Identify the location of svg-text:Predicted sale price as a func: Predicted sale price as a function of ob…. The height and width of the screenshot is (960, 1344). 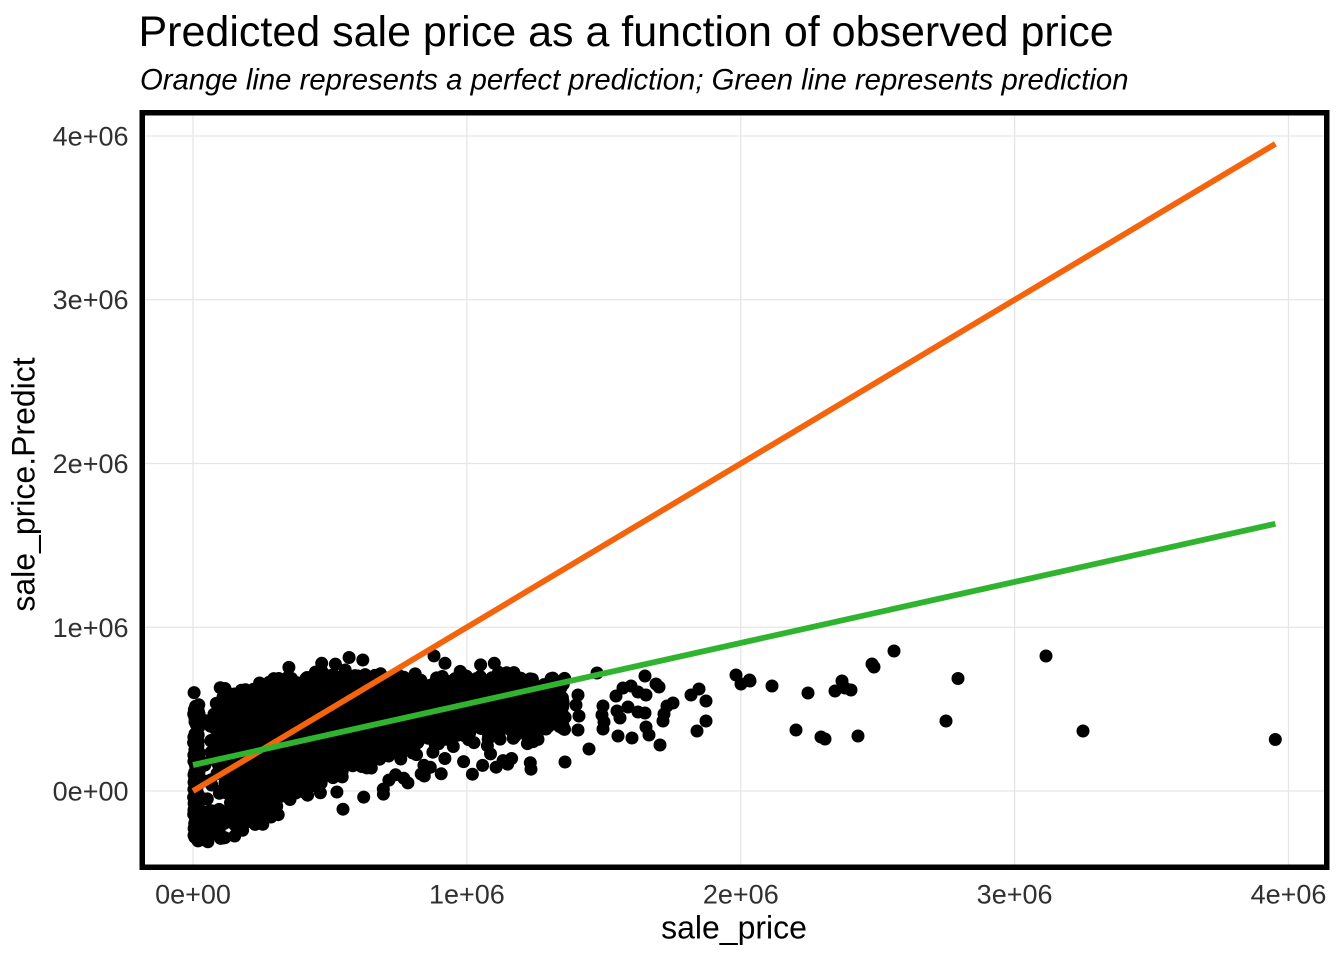
(626, 32).